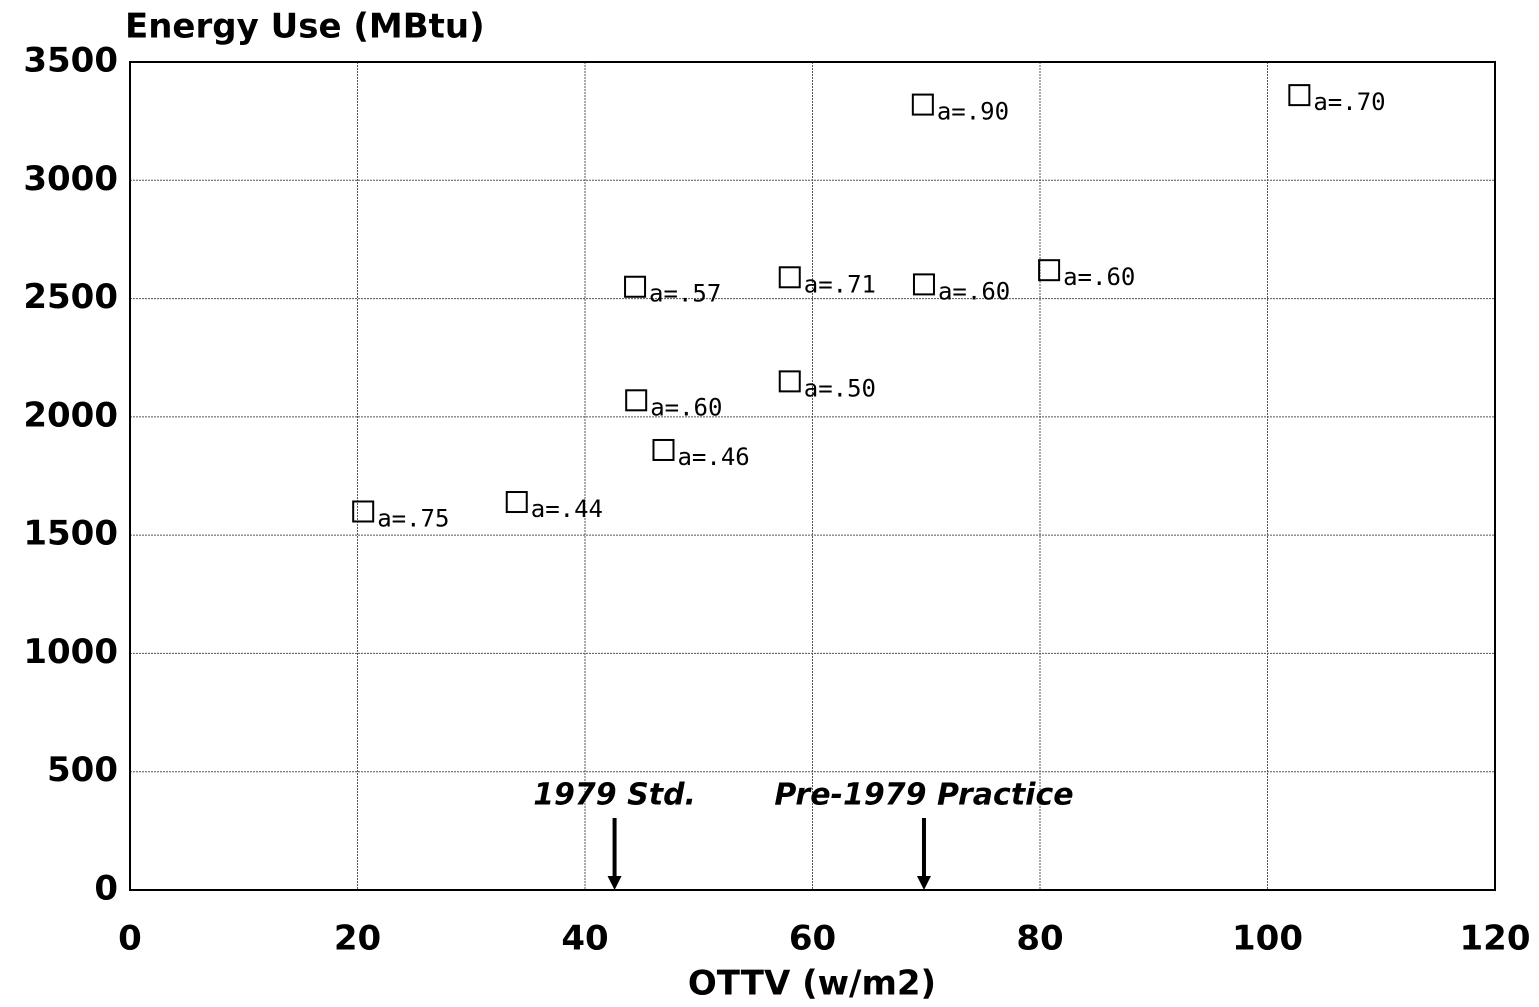 The height and width of the screenshot is (1007, 1539). What do you see at coordinates (413, 518) in the screenshot?
I see `point-label: a=.75` at bounding box center [413, 518].